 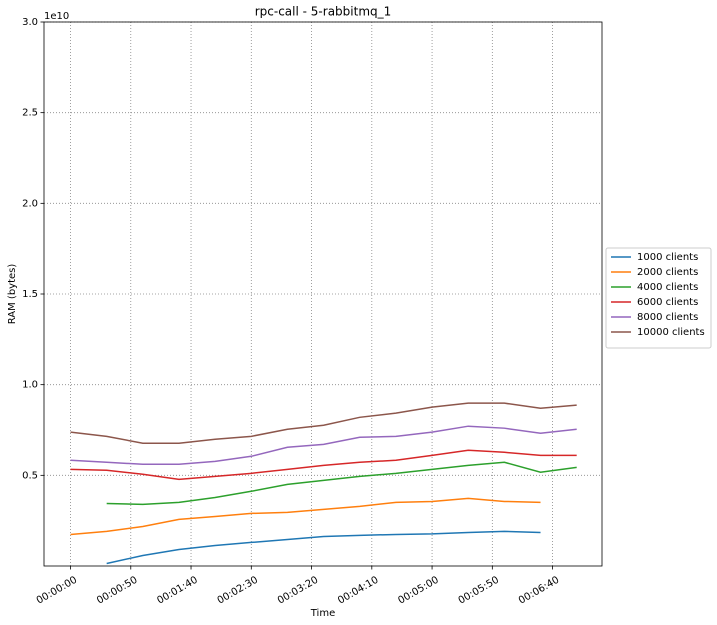 What do you see at coordinates (30, 22) in the screenshot?
I see `y-tick-label: 3.0` at bounding box center [30, 22].